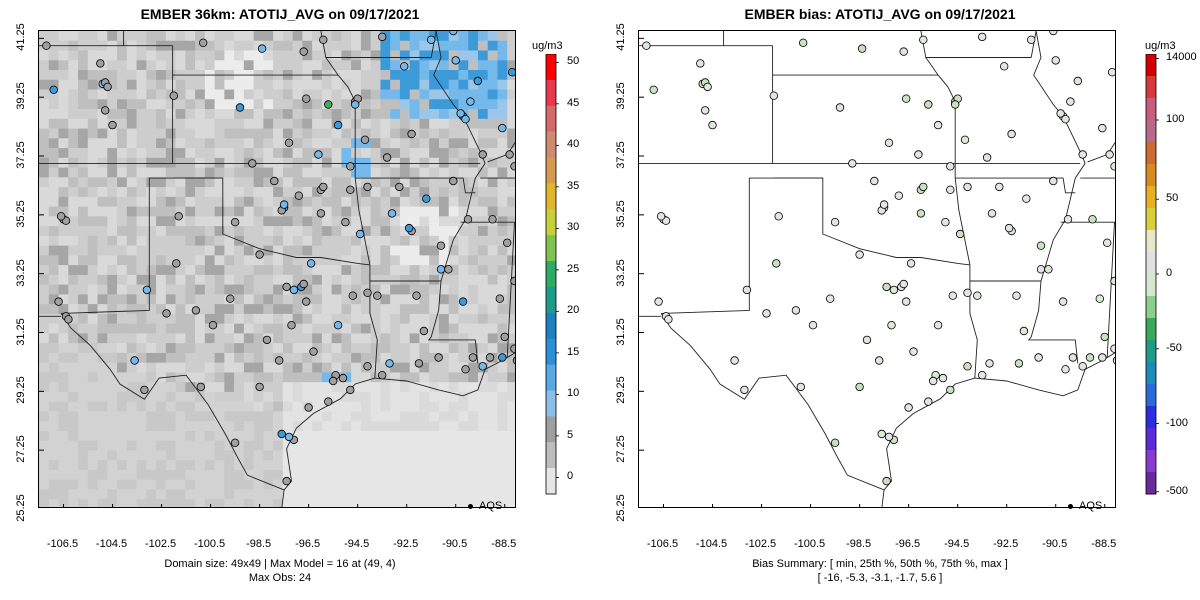  Describe the element at coordinates (662, 544) in the screenshot. I see `x-tick-label: -106.5` at that location.